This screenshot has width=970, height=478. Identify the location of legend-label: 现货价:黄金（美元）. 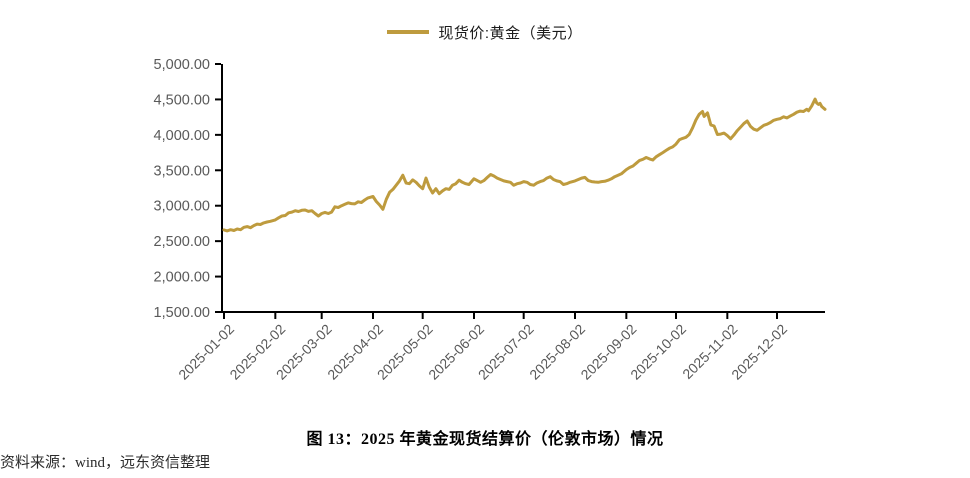
(510, 33).